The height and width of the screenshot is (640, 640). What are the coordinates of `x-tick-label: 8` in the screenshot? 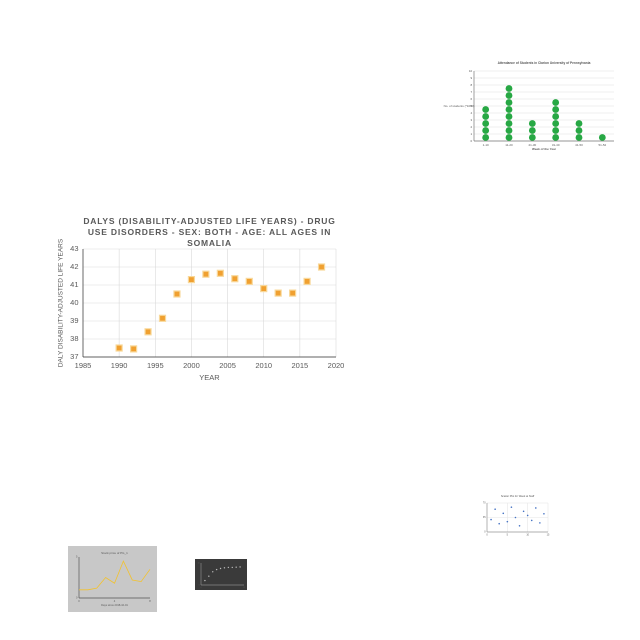 It's located at (150, 601).